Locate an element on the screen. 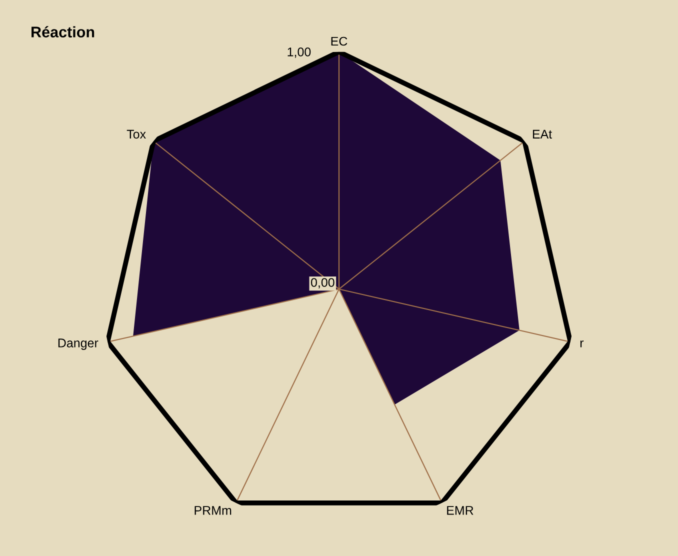 The width and height of the screenshot is (678, 556). chart-title: Réaction is located at coordinates (63, 32).